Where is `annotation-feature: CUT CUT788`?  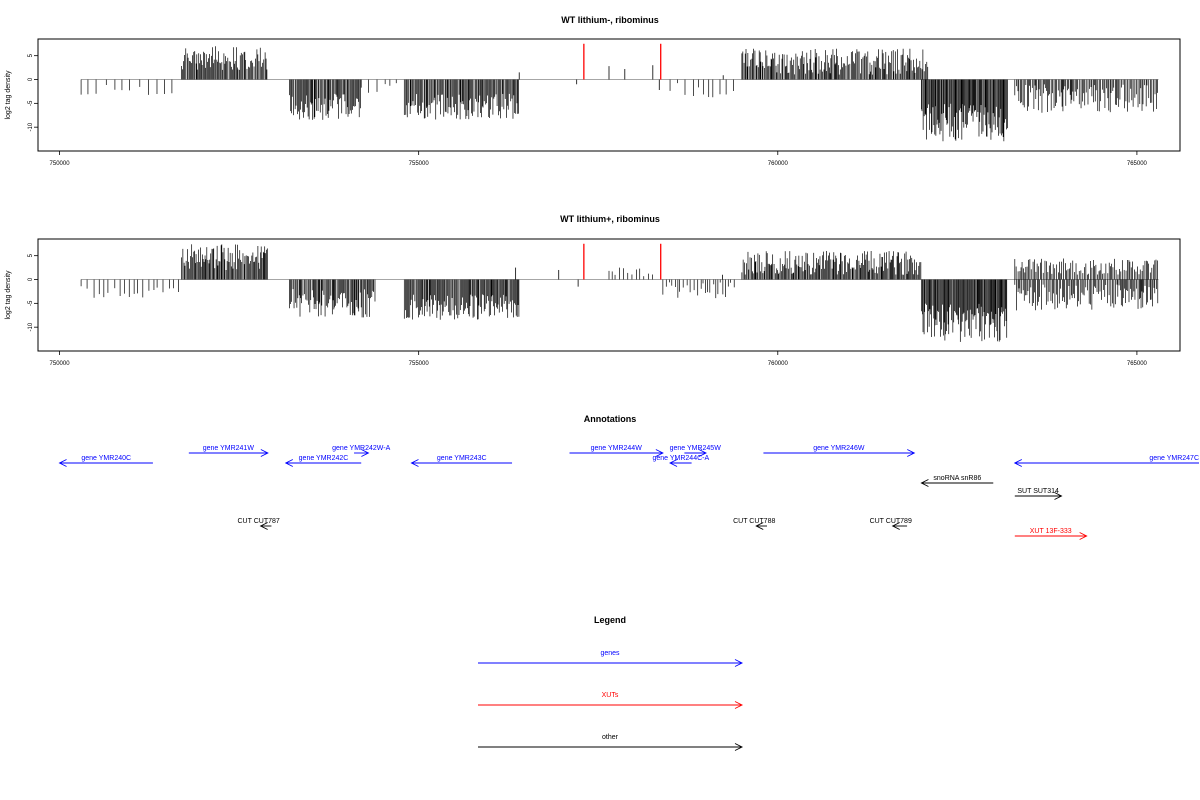
annotation-feature: CUT CUT788 is located at coordinates (754, 524).